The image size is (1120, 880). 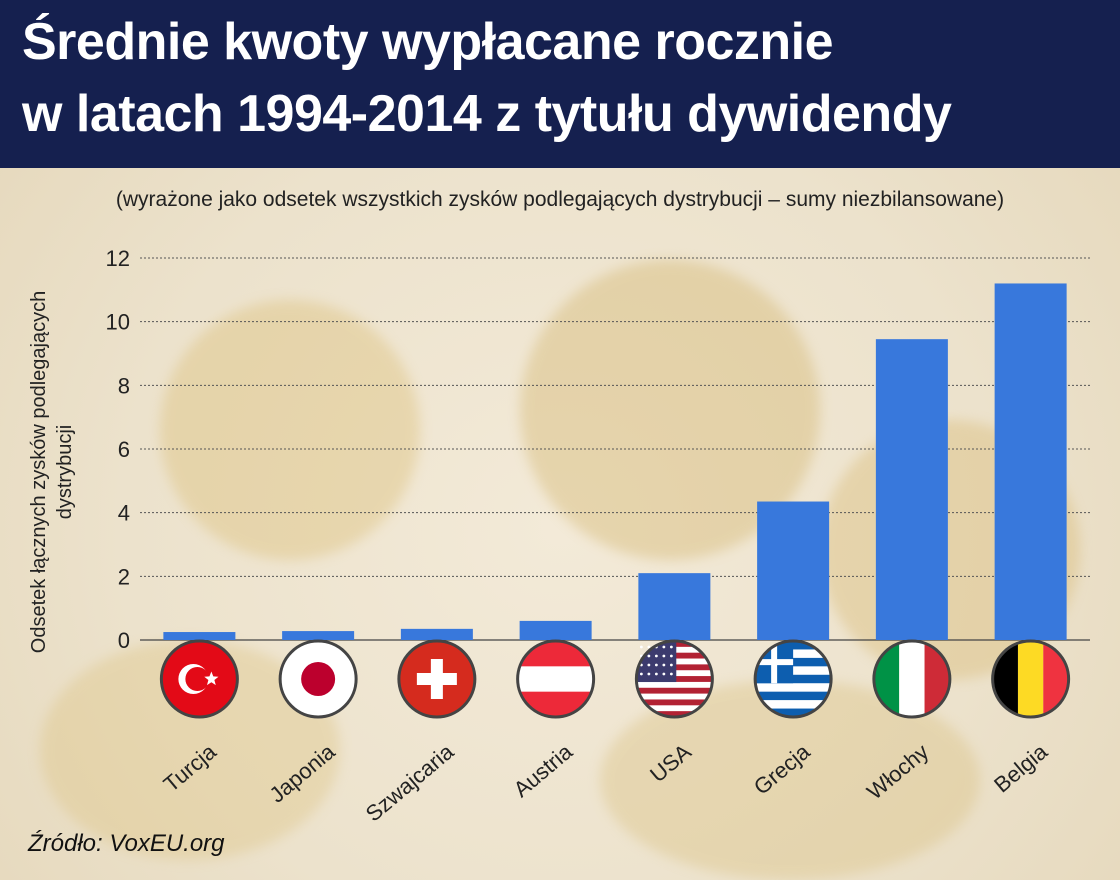 What do you see at coordinates (543, 770) in the screenshot?
I see `x-tick-label: Austria` at bounding box center [543, 770].